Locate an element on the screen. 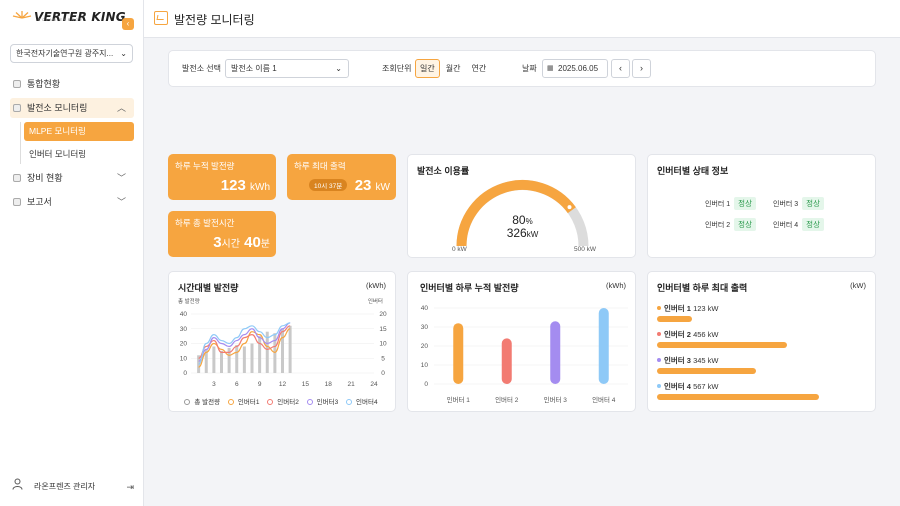  y-tick-label: 10 is located at coordinates (425, 365).